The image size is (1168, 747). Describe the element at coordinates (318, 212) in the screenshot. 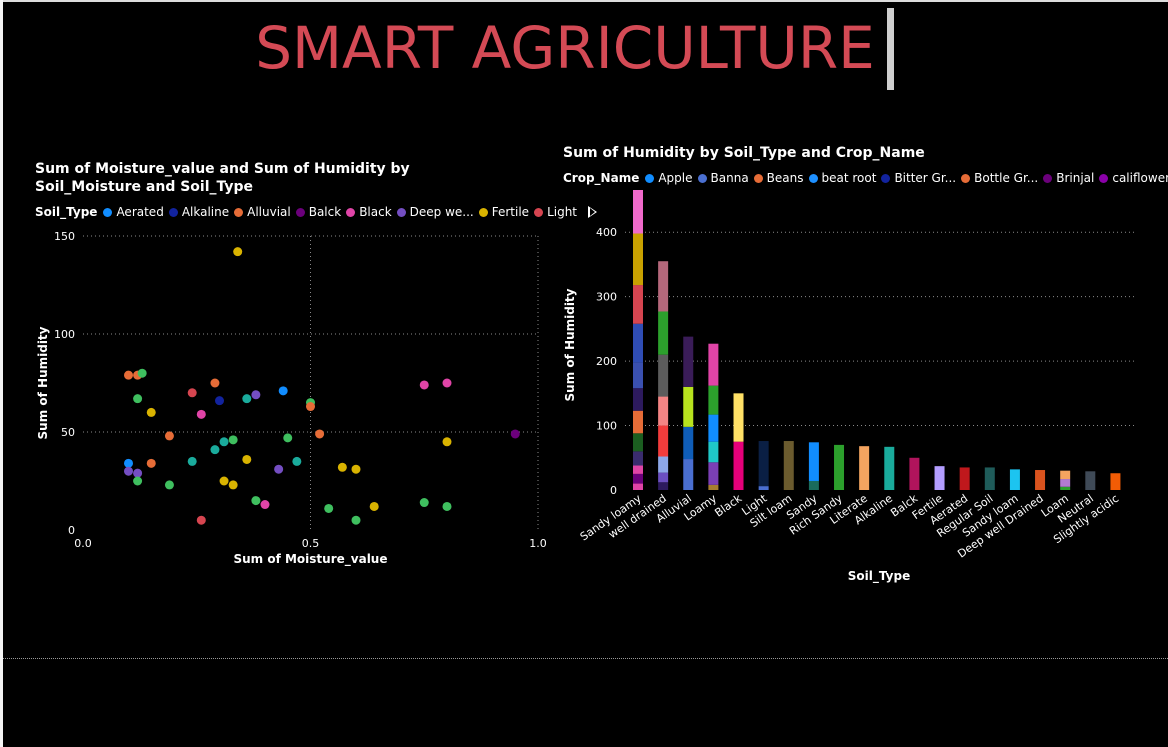

I see `scatter-legend-item: Balck` at that location.